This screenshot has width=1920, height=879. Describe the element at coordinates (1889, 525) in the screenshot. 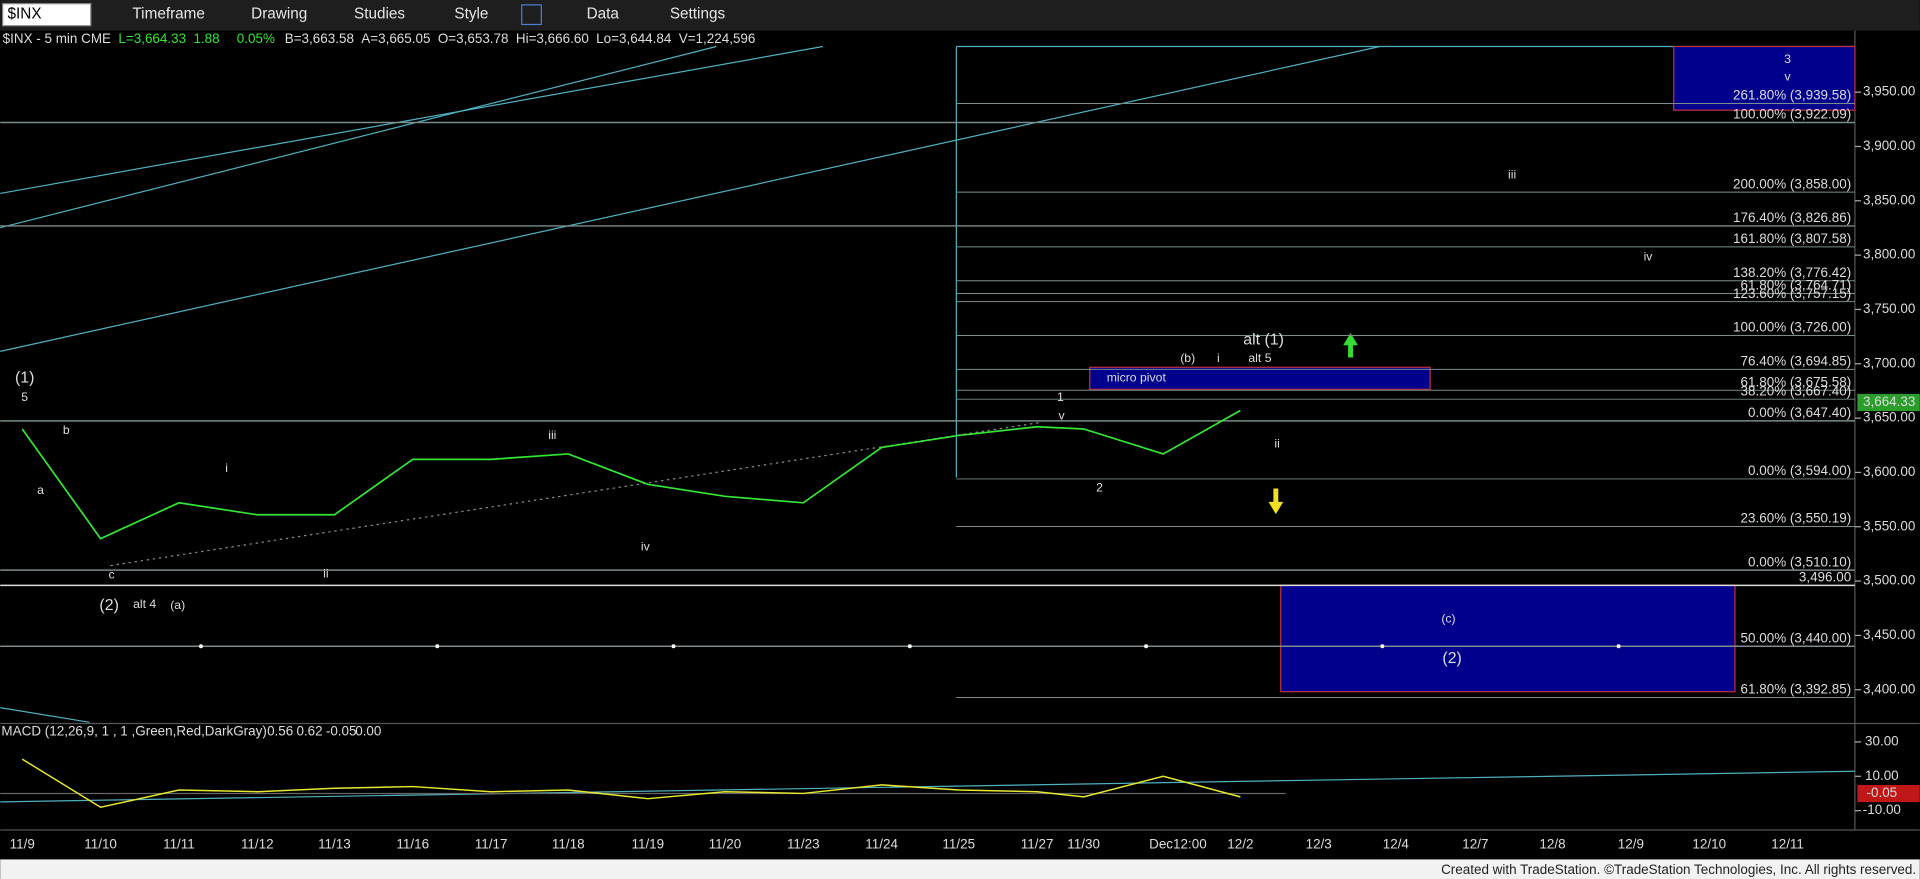

I see `y-tick-label: 3,550.00` at that location.